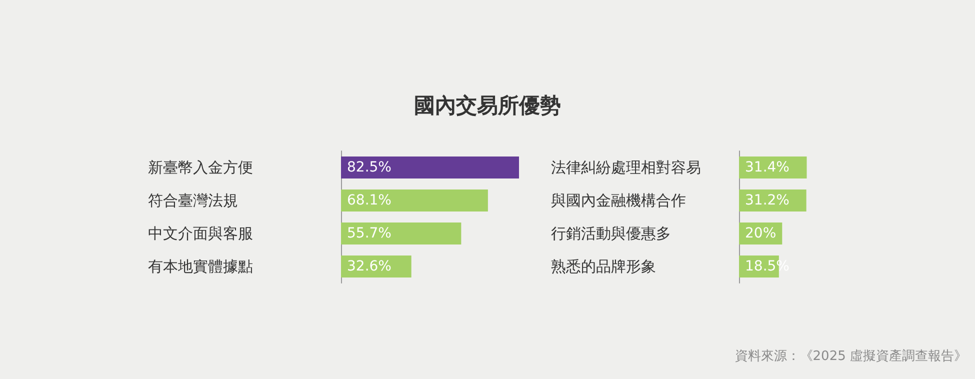 The width and height of the screenshot is (975, 379). What do you see at coordinates (626, 167) in the screenshot?
I see `y-tick-label: 法律糾紛處理相對容易` at bounding box center [626, 167].